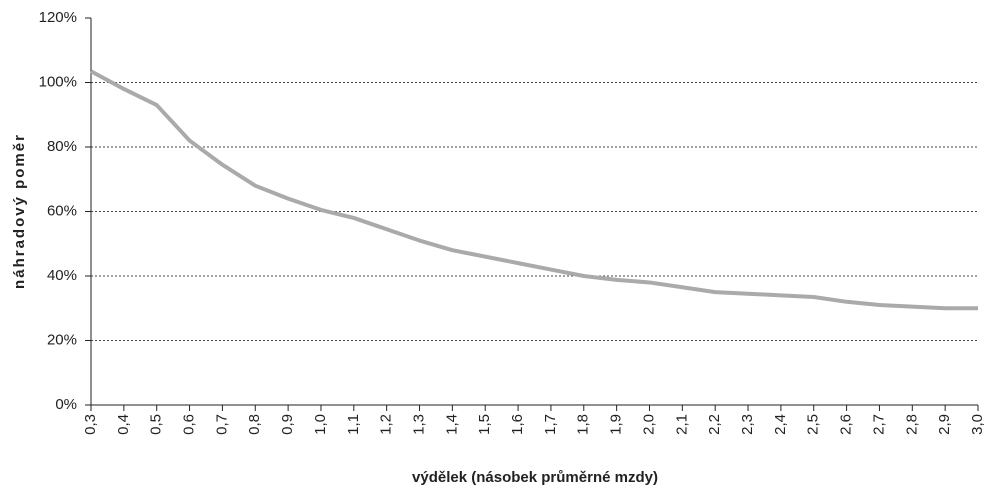 Image resolution: width=991 pixels, height=490 pixels. Describe the element at coordinates (451, 424) in the screenshot. I see `x-tick-label: 1,4` at that location.